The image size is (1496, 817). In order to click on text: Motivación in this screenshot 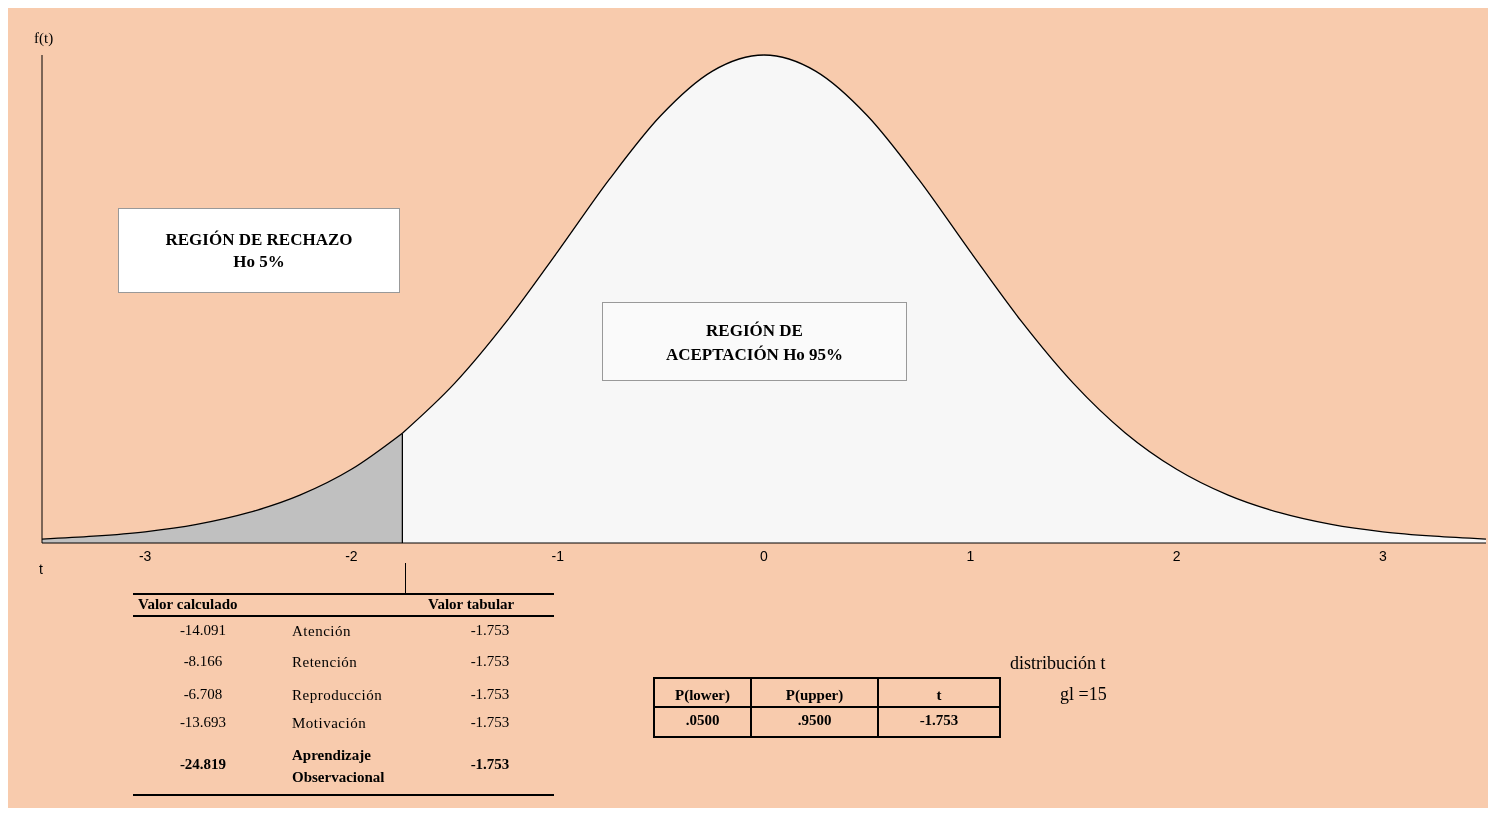, I will do `click(329, 723)`.